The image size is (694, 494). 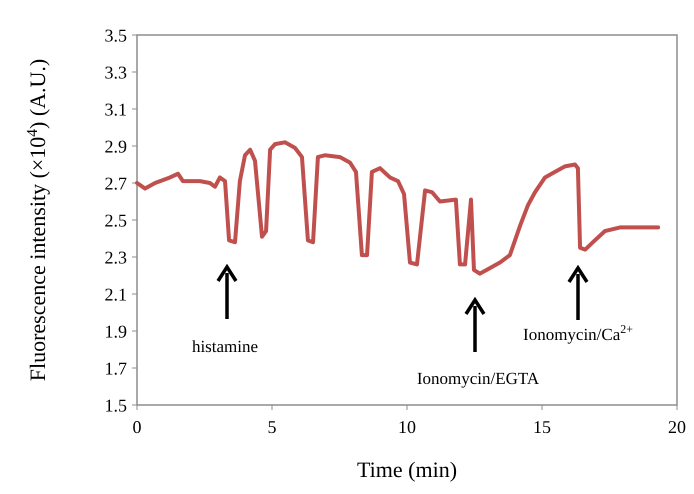 What do you see at coordinates (578, 333) in the screenshot?
I see `annotation: Ionomycin/Ca$^{2+}$` at bounding box center [578, 333].